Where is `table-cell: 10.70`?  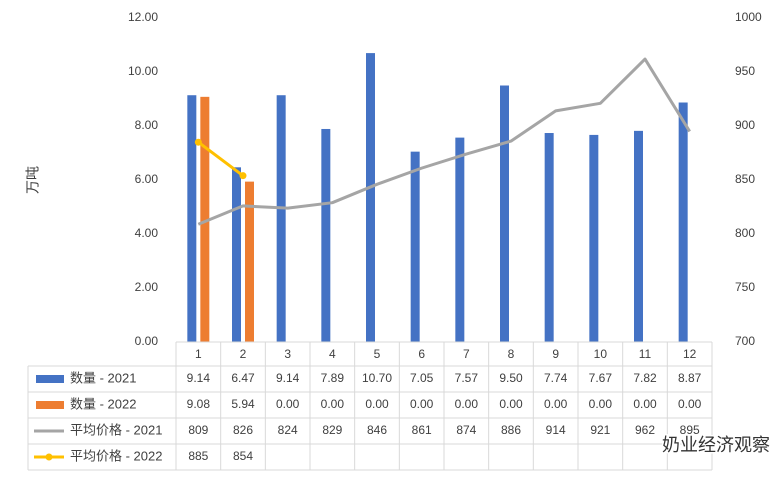
table-cell: 10.70 is located at coordinates (377, 378).